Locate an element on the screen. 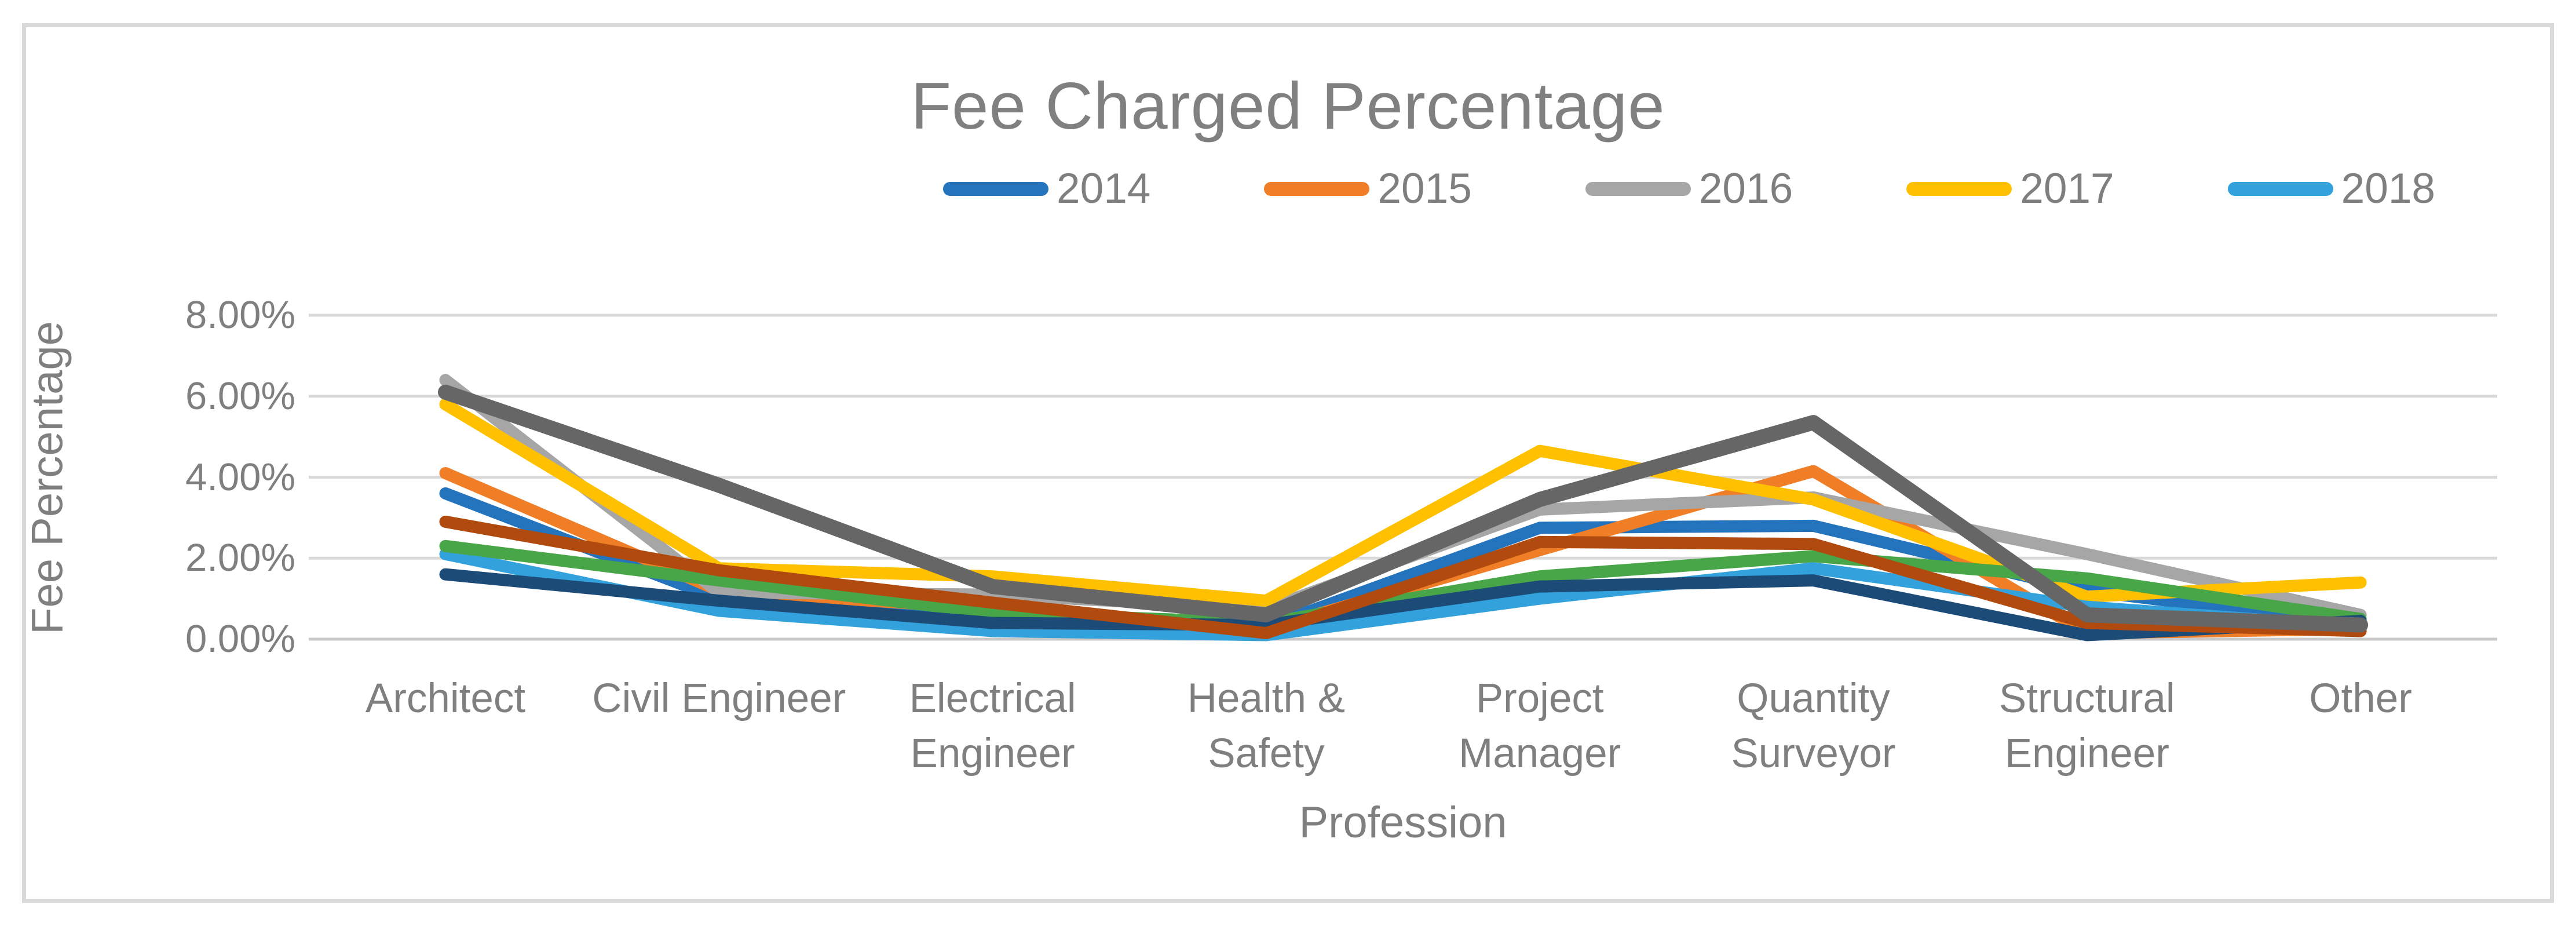 The image size is (2576, 926). legend-item-2016: 2016 is located at coordinates (1689, 189).